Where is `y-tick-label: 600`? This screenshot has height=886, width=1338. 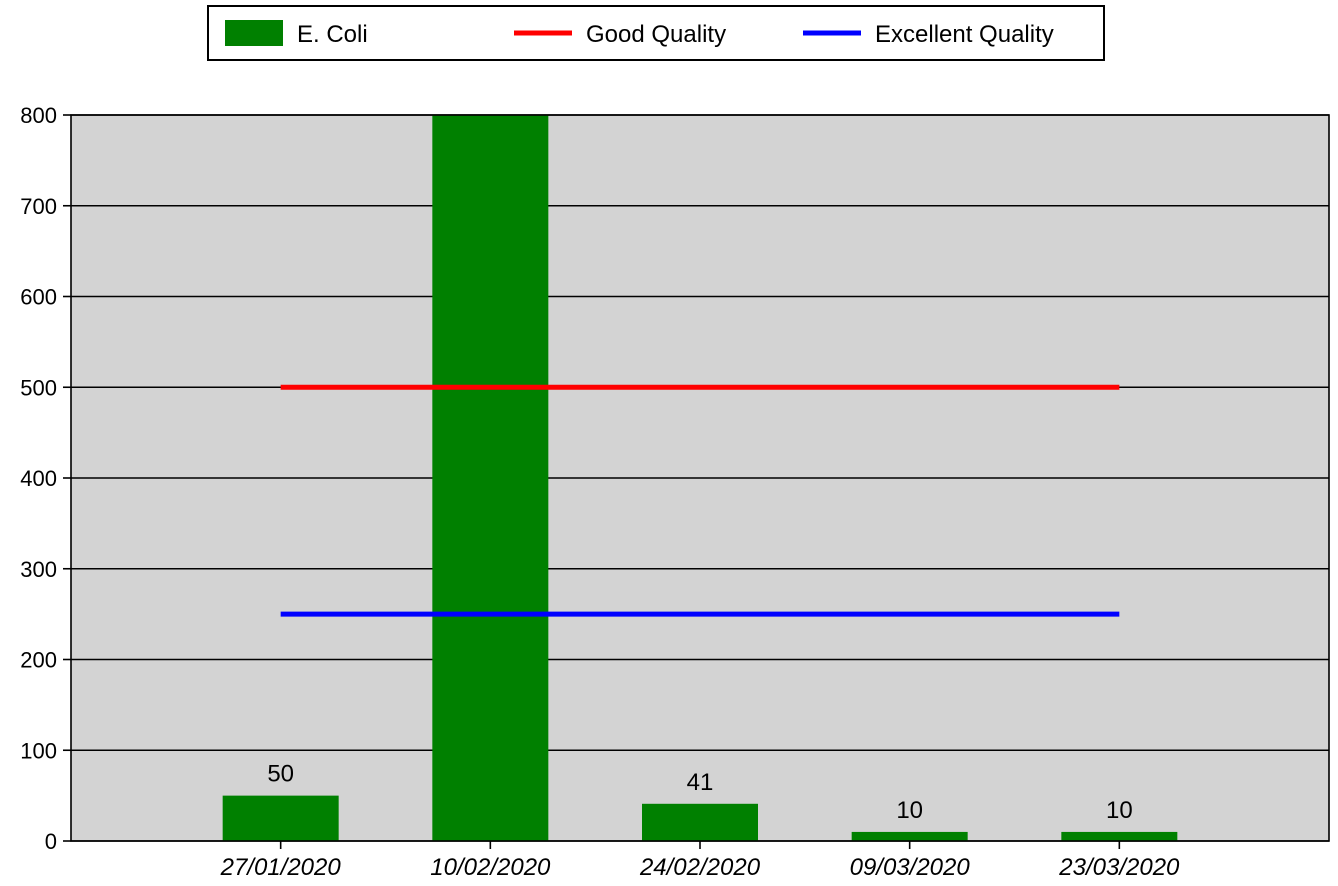
y-tick-label: 600 is located at coordinates (38, 297).